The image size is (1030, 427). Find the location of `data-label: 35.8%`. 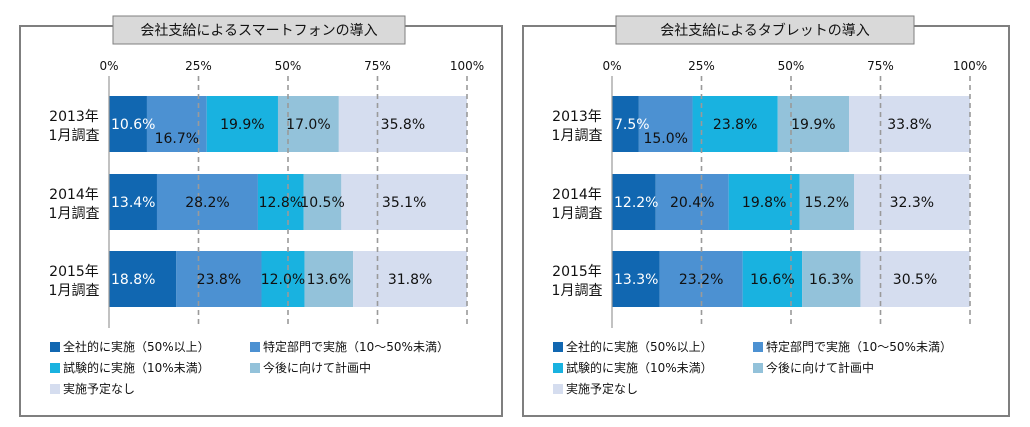

data-label: 35.8% is located at coordinates (403, 125).